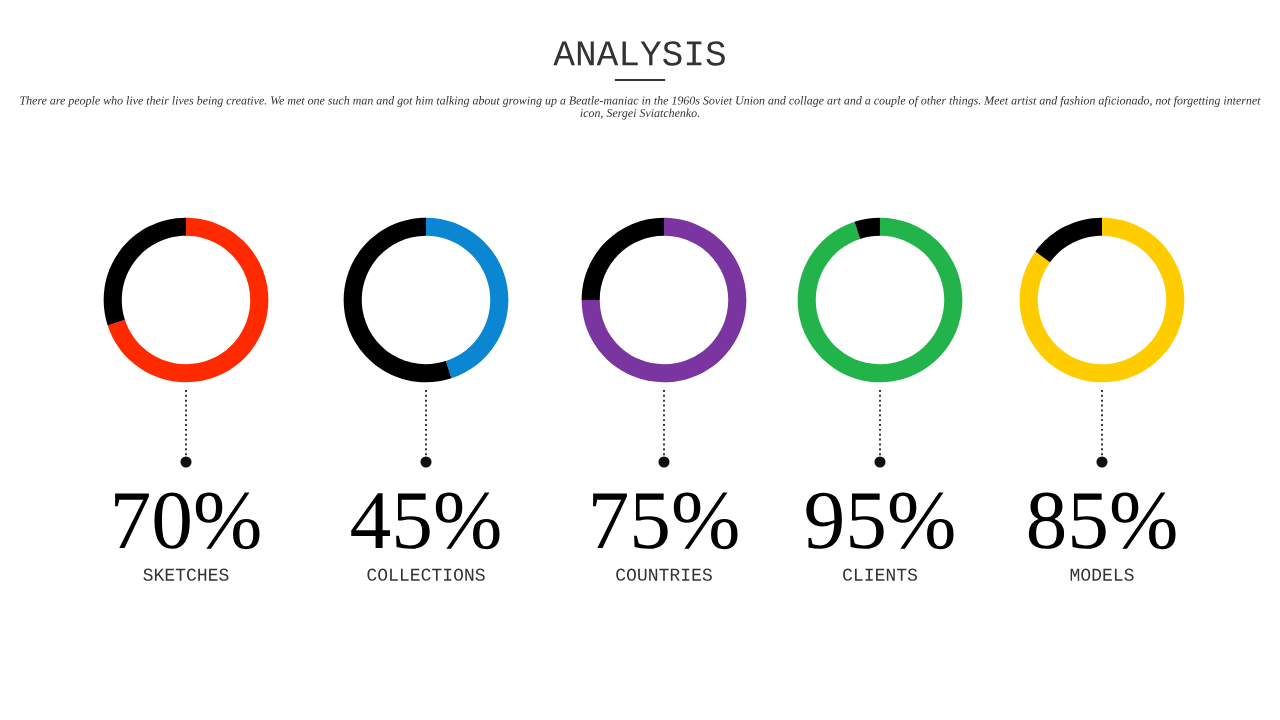  I want to click on text: MODELS, so click(1102, 574).